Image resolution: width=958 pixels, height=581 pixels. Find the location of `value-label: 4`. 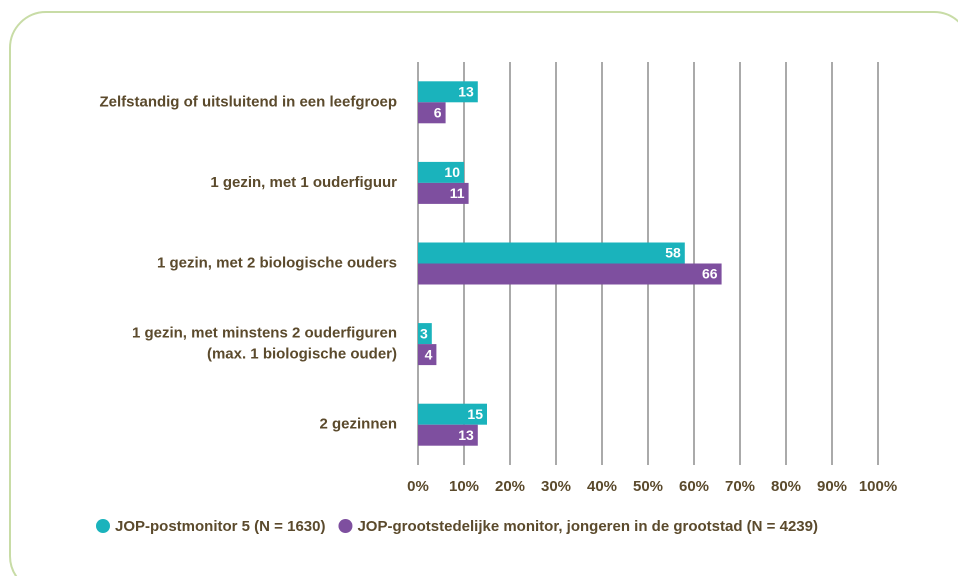

value-label: 4 is located at coordinates (429, 354).